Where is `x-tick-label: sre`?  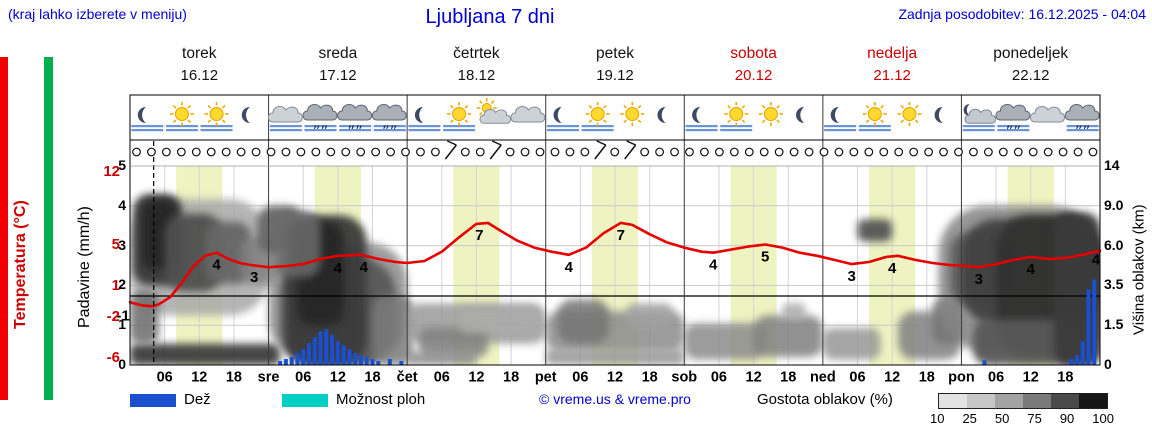 x-tick-label: sre is located at coordinates (269, 378).